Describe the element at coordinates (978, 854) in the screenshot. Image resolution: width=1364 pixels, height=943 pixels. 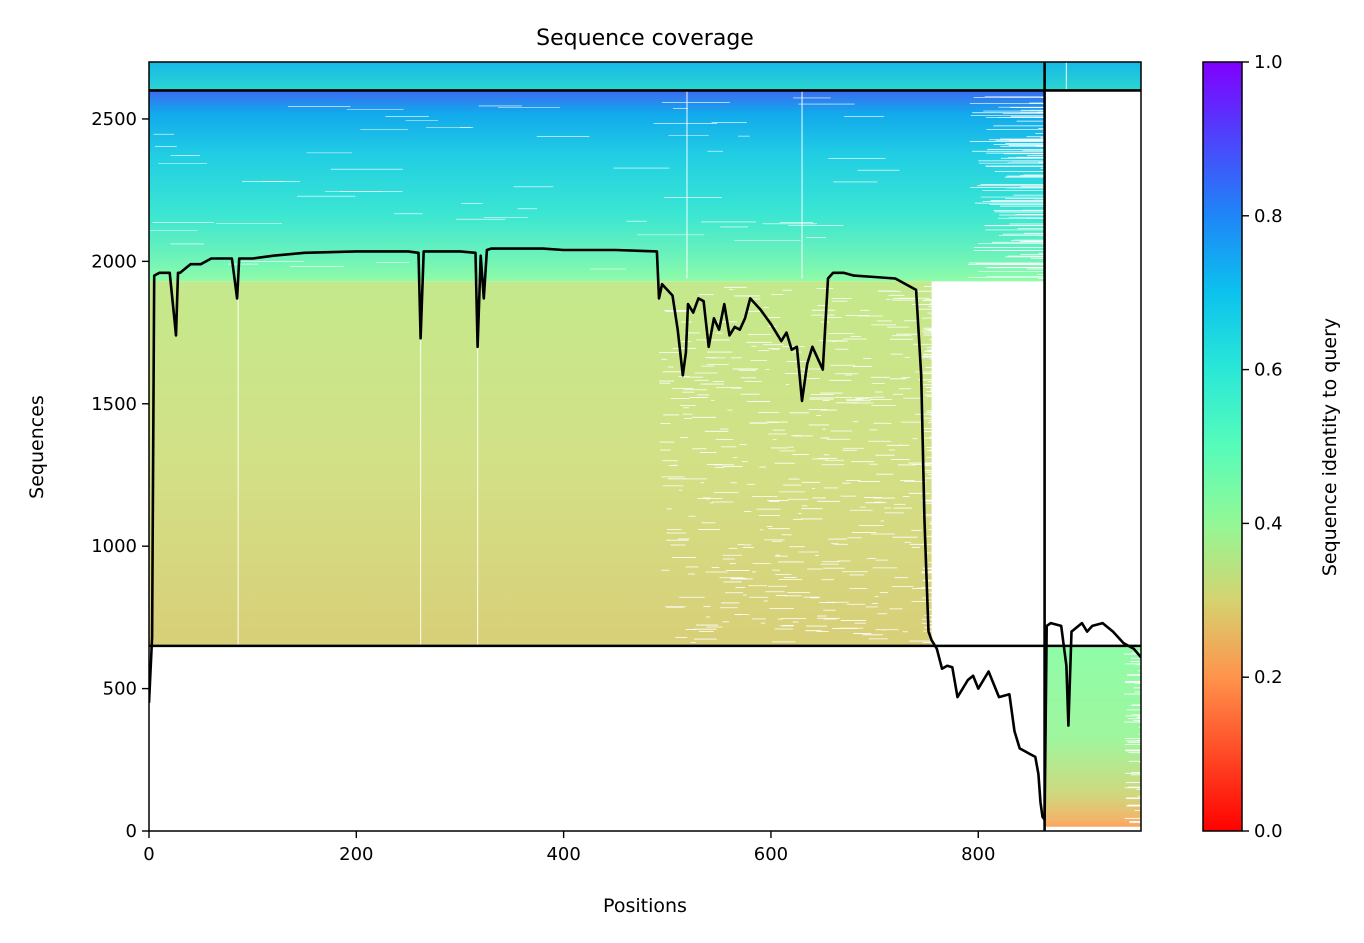
I see `x-tick-label: 800` at that location.